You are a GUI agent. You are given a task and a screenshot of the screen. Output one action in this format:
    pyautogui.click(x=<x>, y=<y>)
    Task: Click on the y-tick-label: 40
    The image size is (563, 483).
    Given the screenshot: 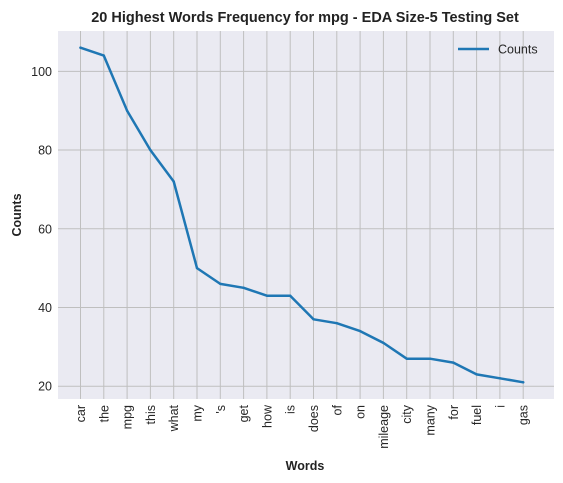 What is the action you would take?
    pyautogui.click(x=45, y=308)
    